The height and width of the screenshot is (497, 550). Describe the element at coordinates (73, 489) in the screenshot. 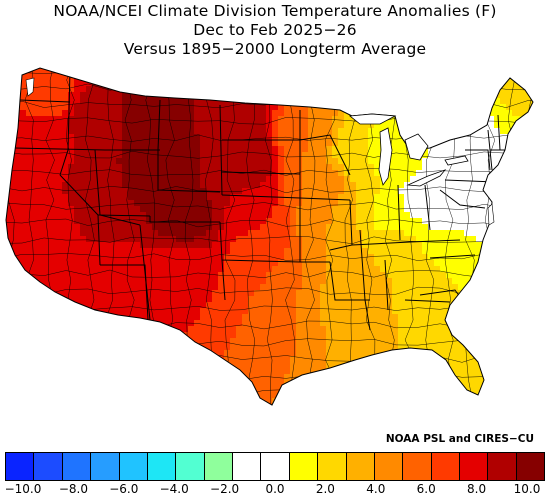

I see `color-scale-tick-label: −8.0` at that location.